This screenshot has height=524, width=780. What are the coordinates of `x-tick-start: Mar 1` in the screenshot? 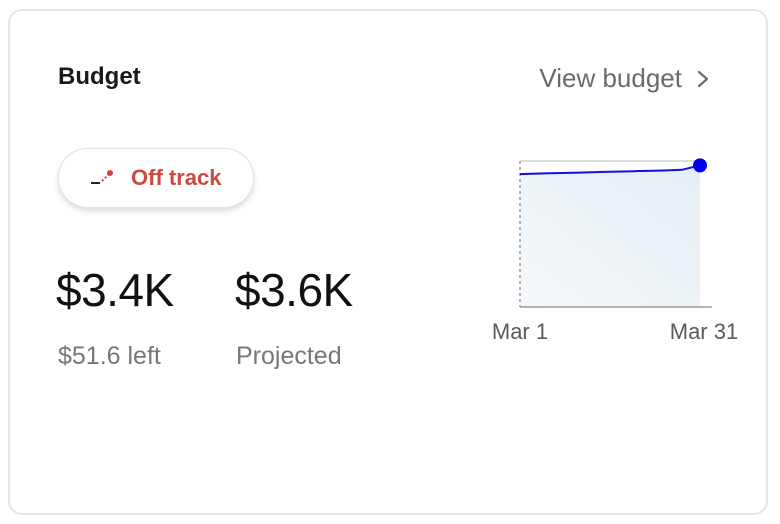 It's located at (520, 331).